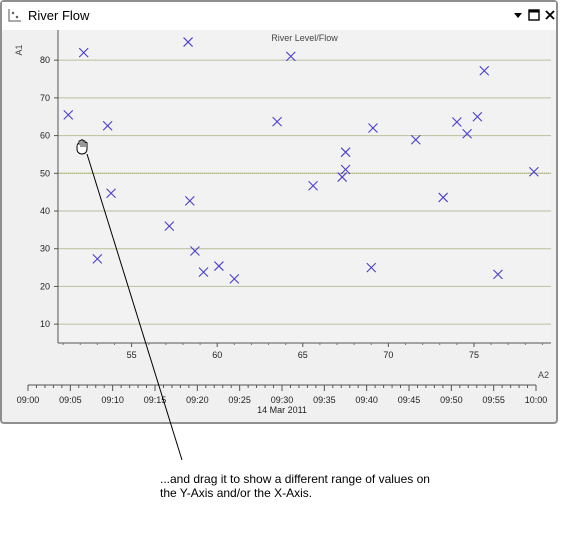 This screenshot has height=550, width=562. What do you see at coordinates (45, 136) in the screenshot?
I see `y-tick-label: 60` at bounding box center [45, 136].